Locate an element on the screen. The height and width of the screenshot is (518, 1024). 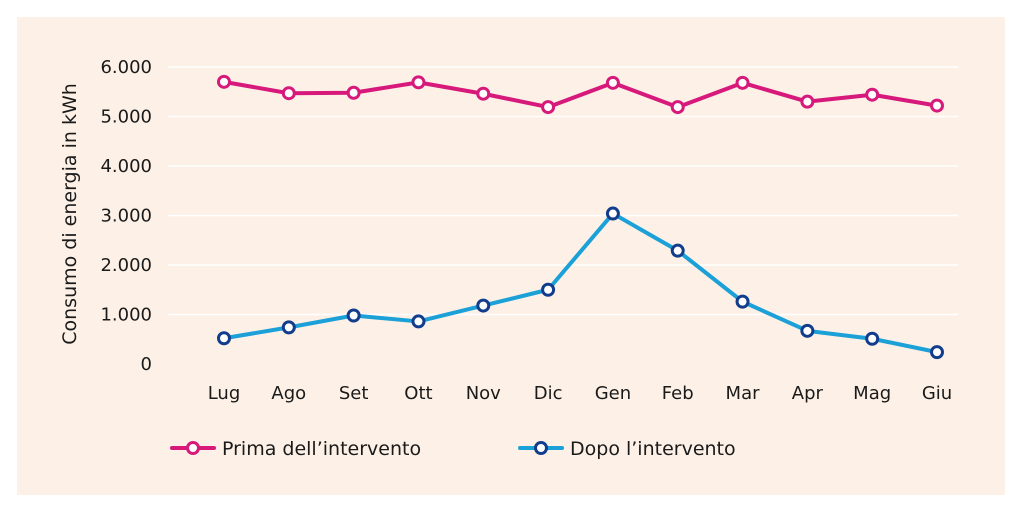
y-tick-label: 4.000 is located at coordinates (126, 166).